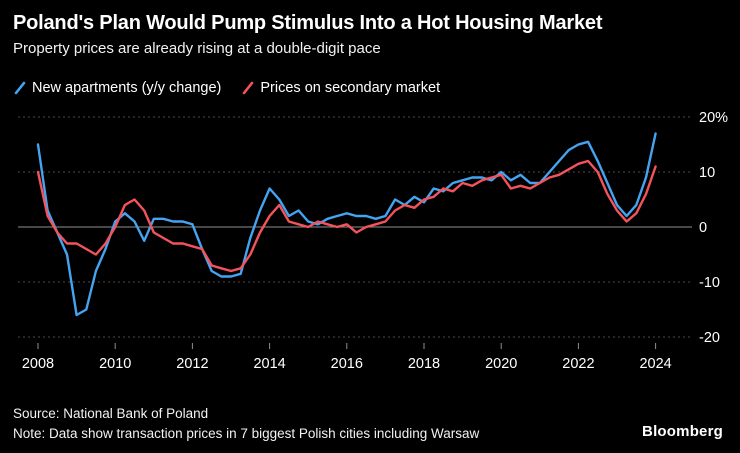 The width and height of the screenshot is (740, 453). What do you see at coordinates (127, 88) in the screenshot?
I see `legend-label-new-apartments: New apartments (y/y change)` at bounding box center [127, 88].